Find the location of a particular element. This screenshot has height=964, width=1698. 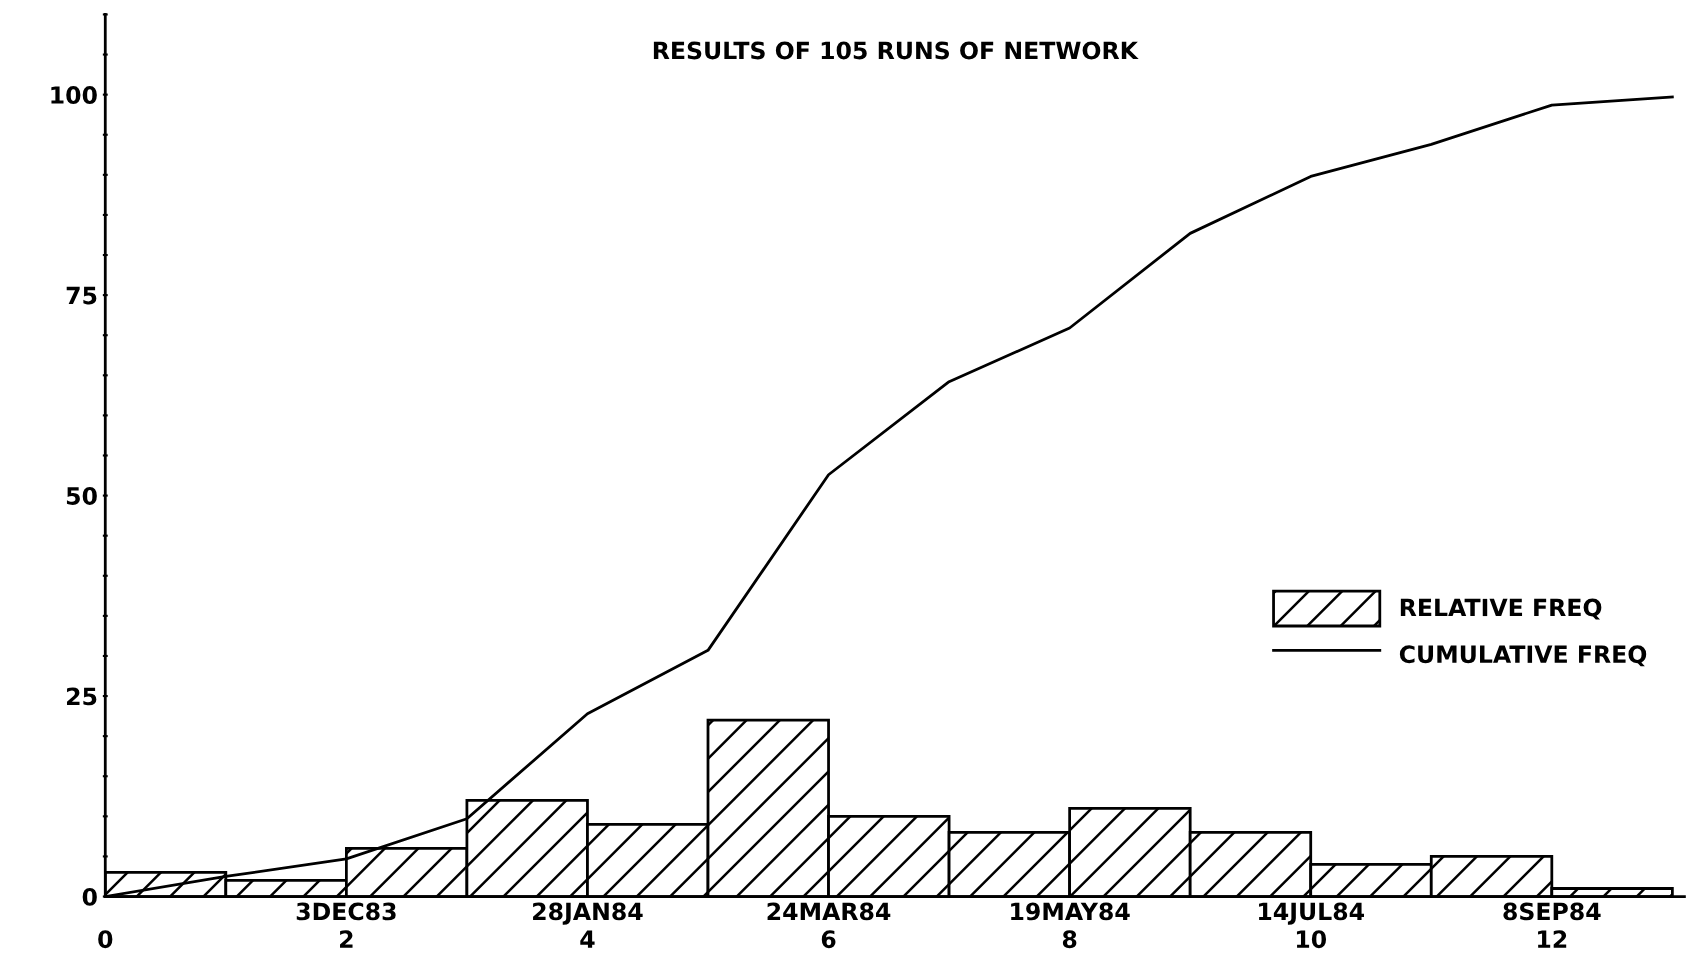

y-tick-label: 0 is located at coordinates (89, 896).